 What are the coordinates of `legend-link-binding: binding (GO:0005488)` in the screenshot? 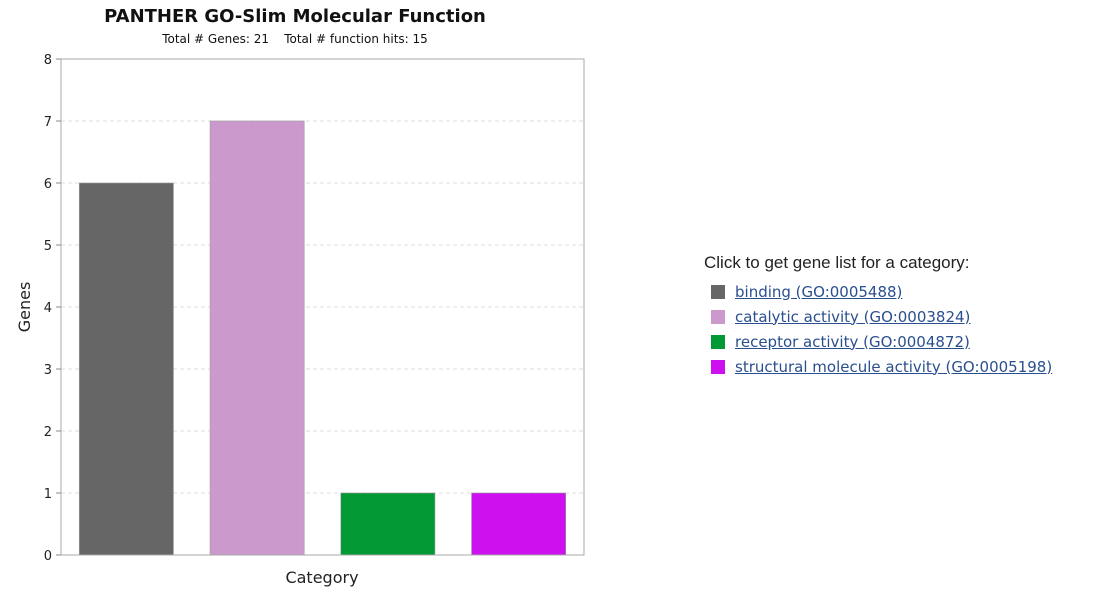 It's located at (819, 291).